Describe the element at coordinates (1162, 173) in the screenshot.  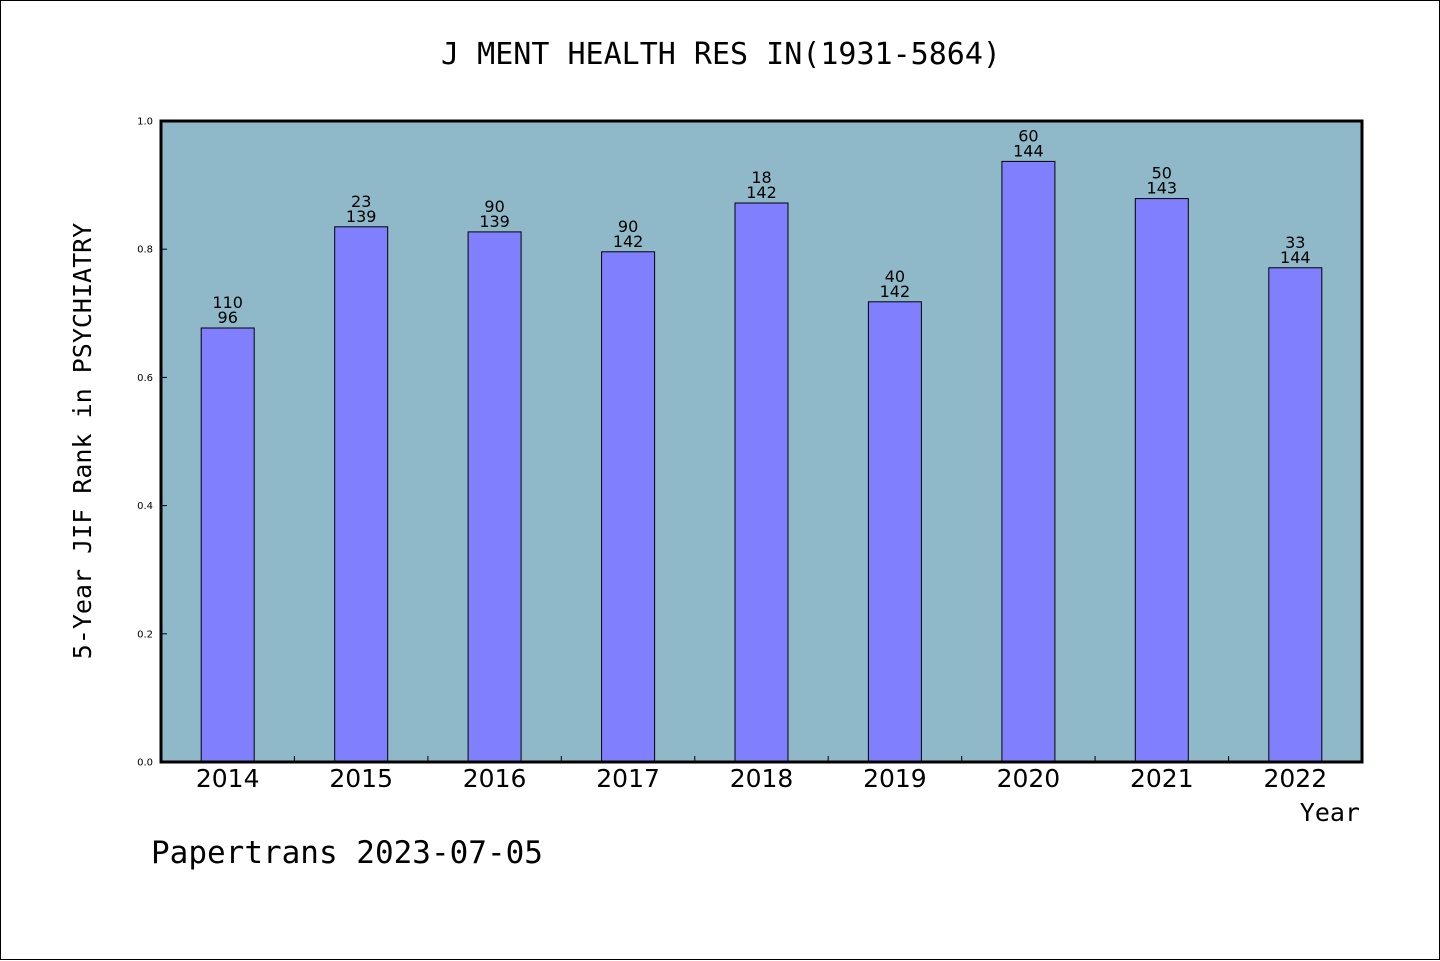
I see `bar-label-rank-2021: 50` at that location.